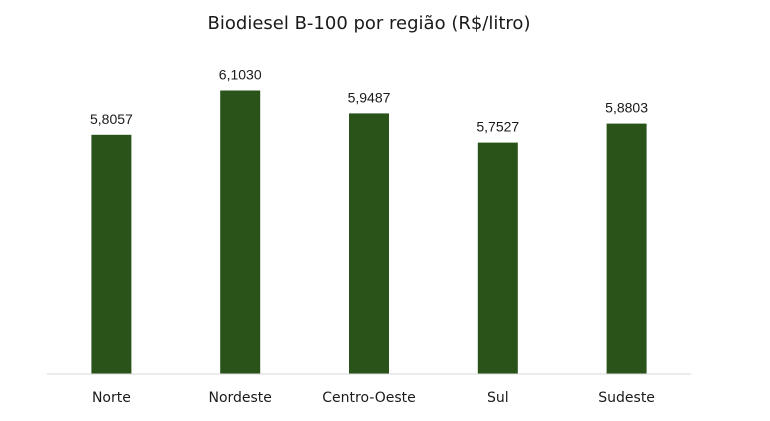 This screenshot has height=421, width=770. Describe the element at coordinates (626, 398) in the screenshot. I see `category-label: Sudeste` at that location.